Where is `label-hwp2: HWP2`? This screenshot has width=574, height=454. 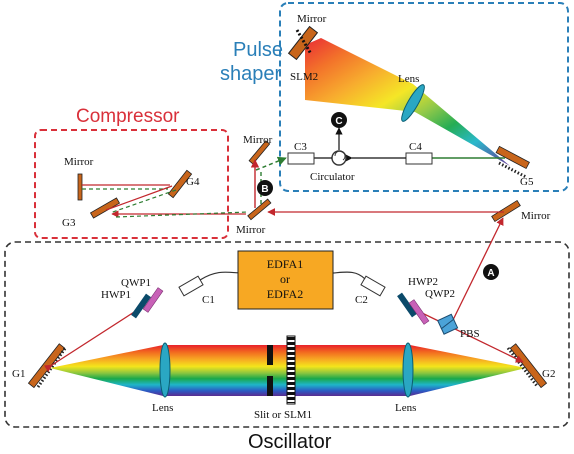
label-hwp2: HWP2 is located at coordinates (423, 282).